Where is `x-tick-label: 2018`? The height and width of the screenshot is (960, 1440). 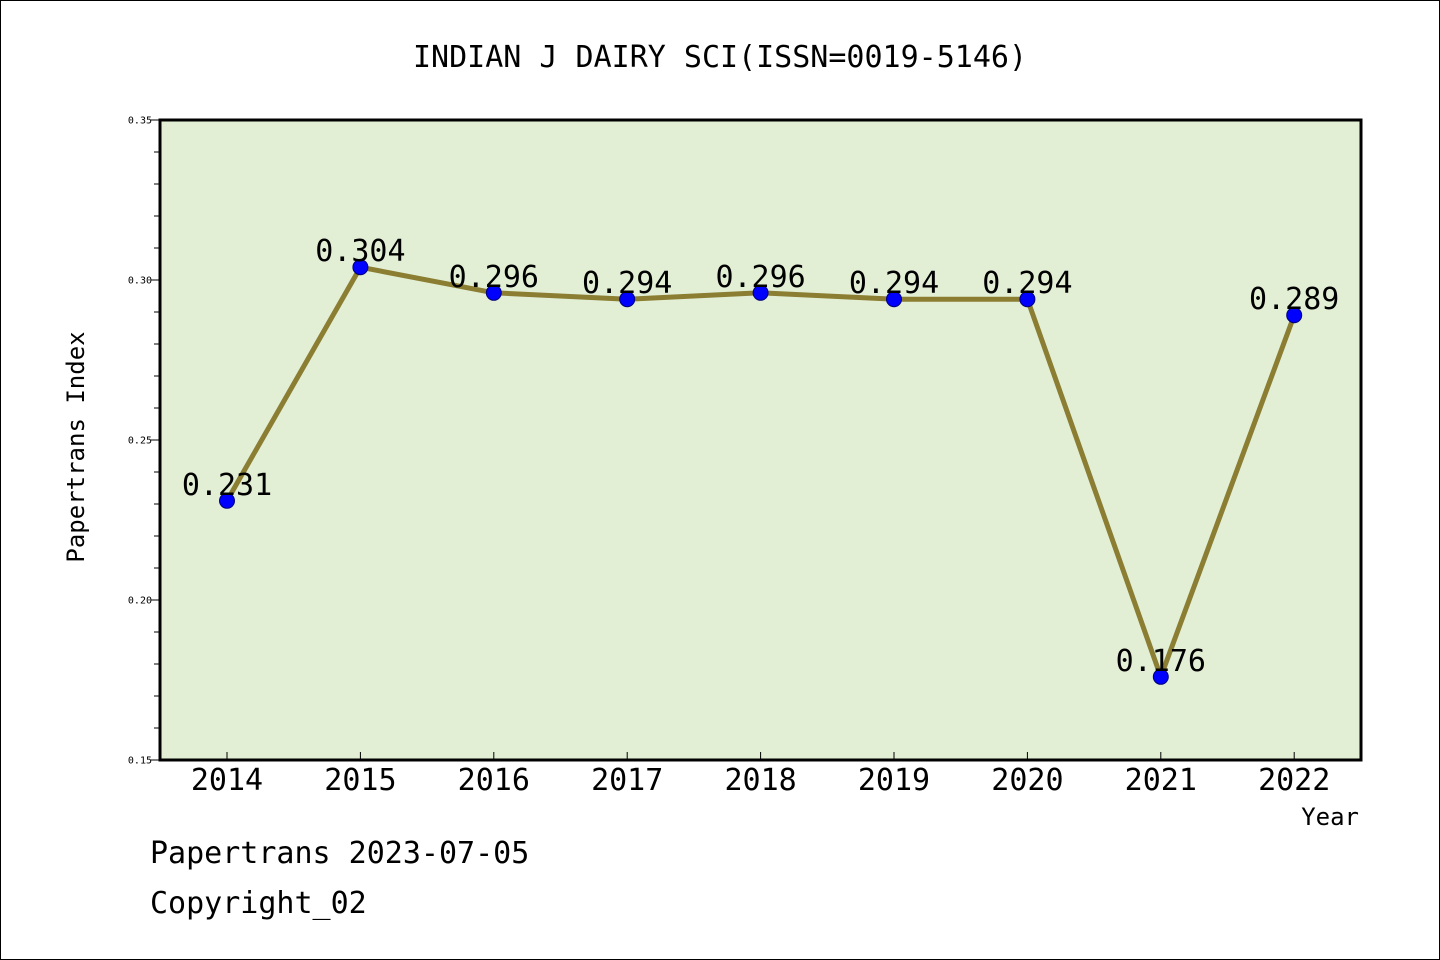
x-tick-label: 2018 is located at coordinates (760, 780).